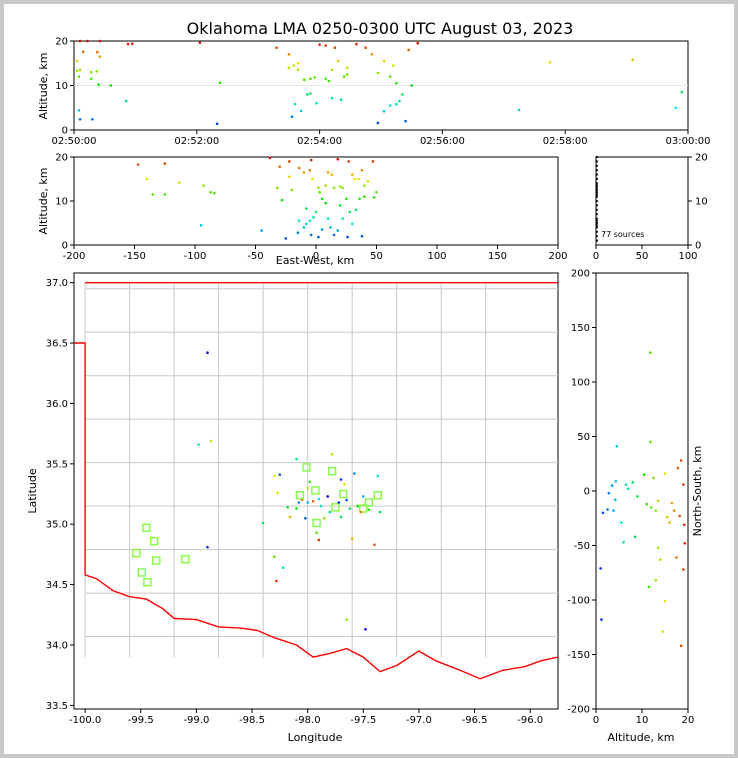 This screenshot has height=758, width=738. What do you see at coordinates (316, 256) in the screenshot?
I see `ew-alt-xtick-label: 0` at bounding box center [316, 256].